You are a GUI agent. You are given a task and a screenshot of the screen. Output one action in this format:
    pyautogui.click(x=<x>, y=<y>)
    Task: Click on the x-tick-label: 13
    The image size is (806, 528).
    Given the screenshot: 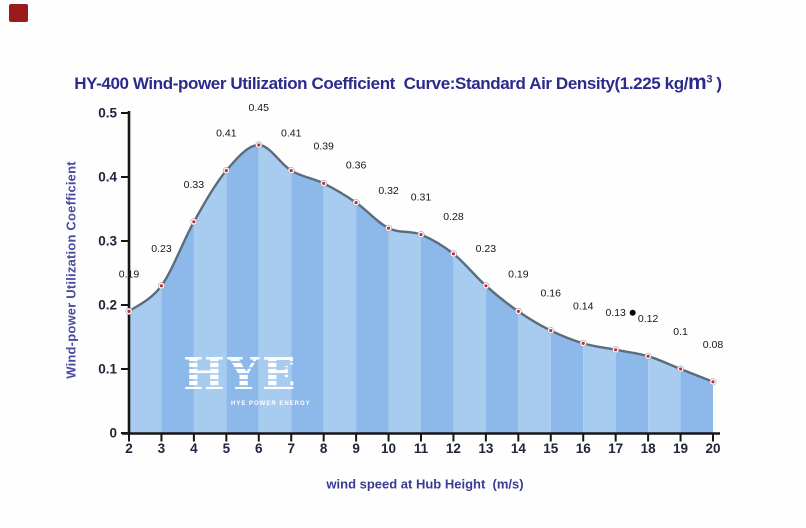 What is the action you would take?
    pyautogui.click(x=486, y=448)
    